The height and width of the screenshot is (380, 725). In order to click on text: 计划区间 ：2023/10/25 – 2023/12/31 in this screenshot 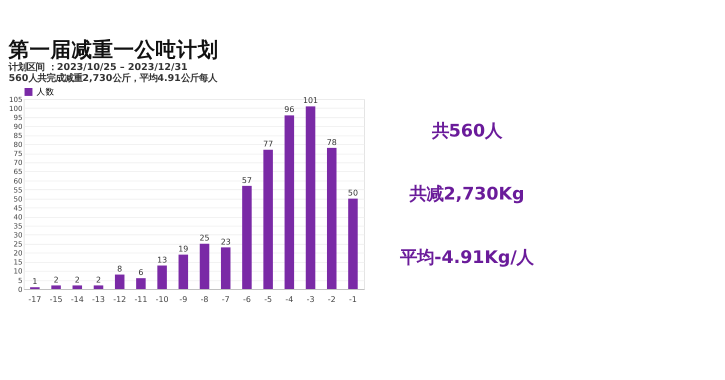, I will do `click(98, 67)`.